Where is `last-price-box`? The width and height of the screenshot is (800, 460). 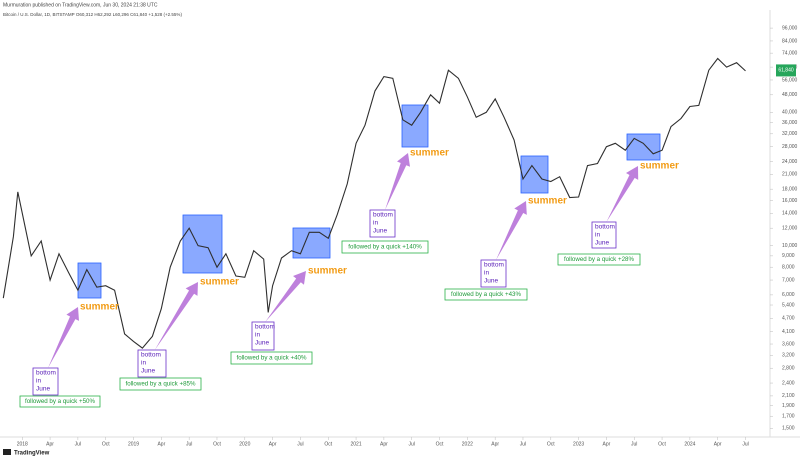 last-price-box is located at coordinates (786, 70).